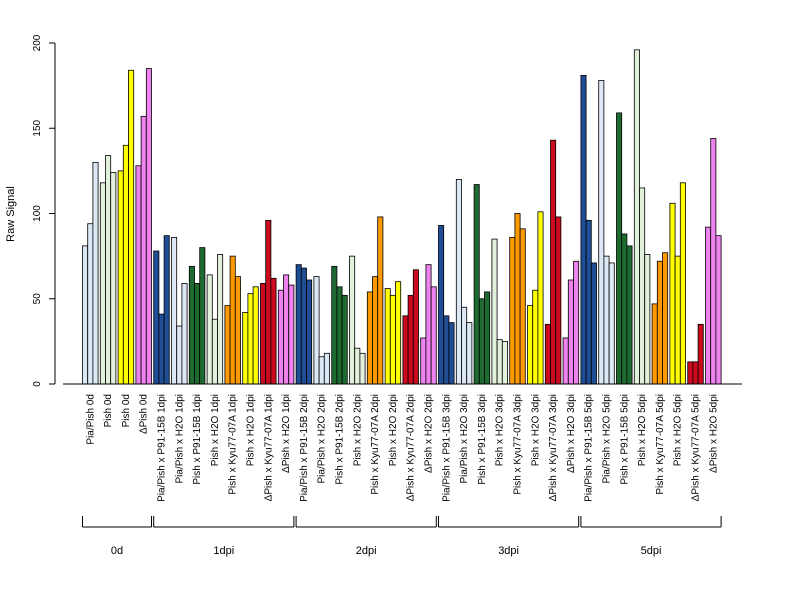 The height and width of the screenshot is (600, 800). What do you see at coordinates (713, 433) in the screenshot?
I see `x-tick-label: ΔPish x H2O 5dpi` at bounding box center [713, 433].